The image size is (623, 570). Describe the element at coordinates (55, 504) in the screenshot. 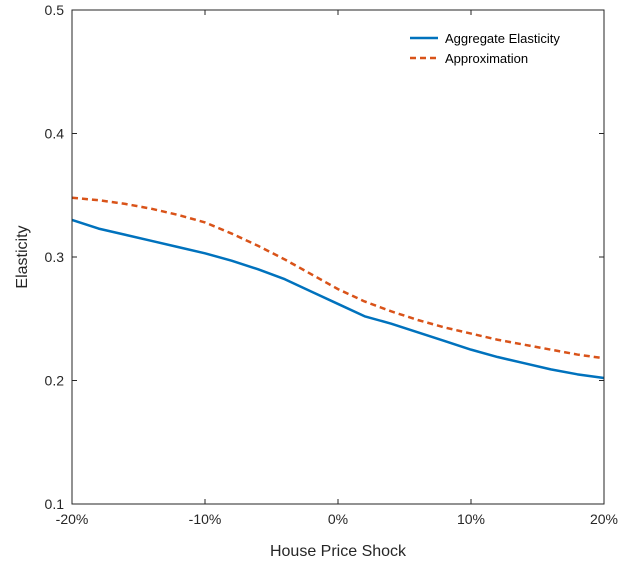

I see `y-tick-label: 0.1` at that location.